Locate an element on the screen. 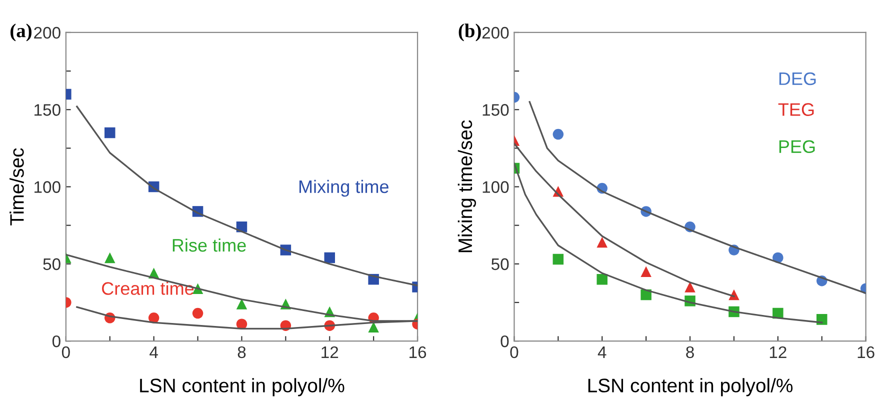 The width and height of the screenshot is (879, 406). series-label: Cream time is located at coordinates (148, 288).